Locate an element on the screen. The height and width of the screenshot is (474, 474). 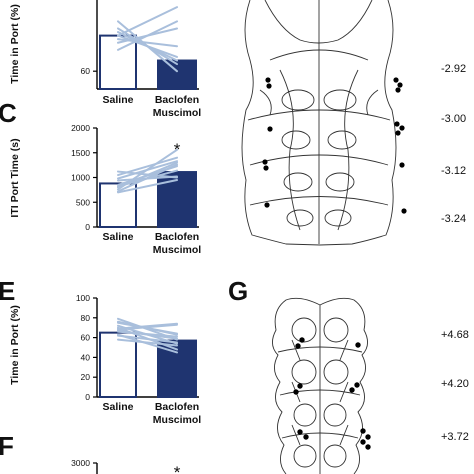
y-tick-label-f-0: 3000 is located at coordinates (80, 463).